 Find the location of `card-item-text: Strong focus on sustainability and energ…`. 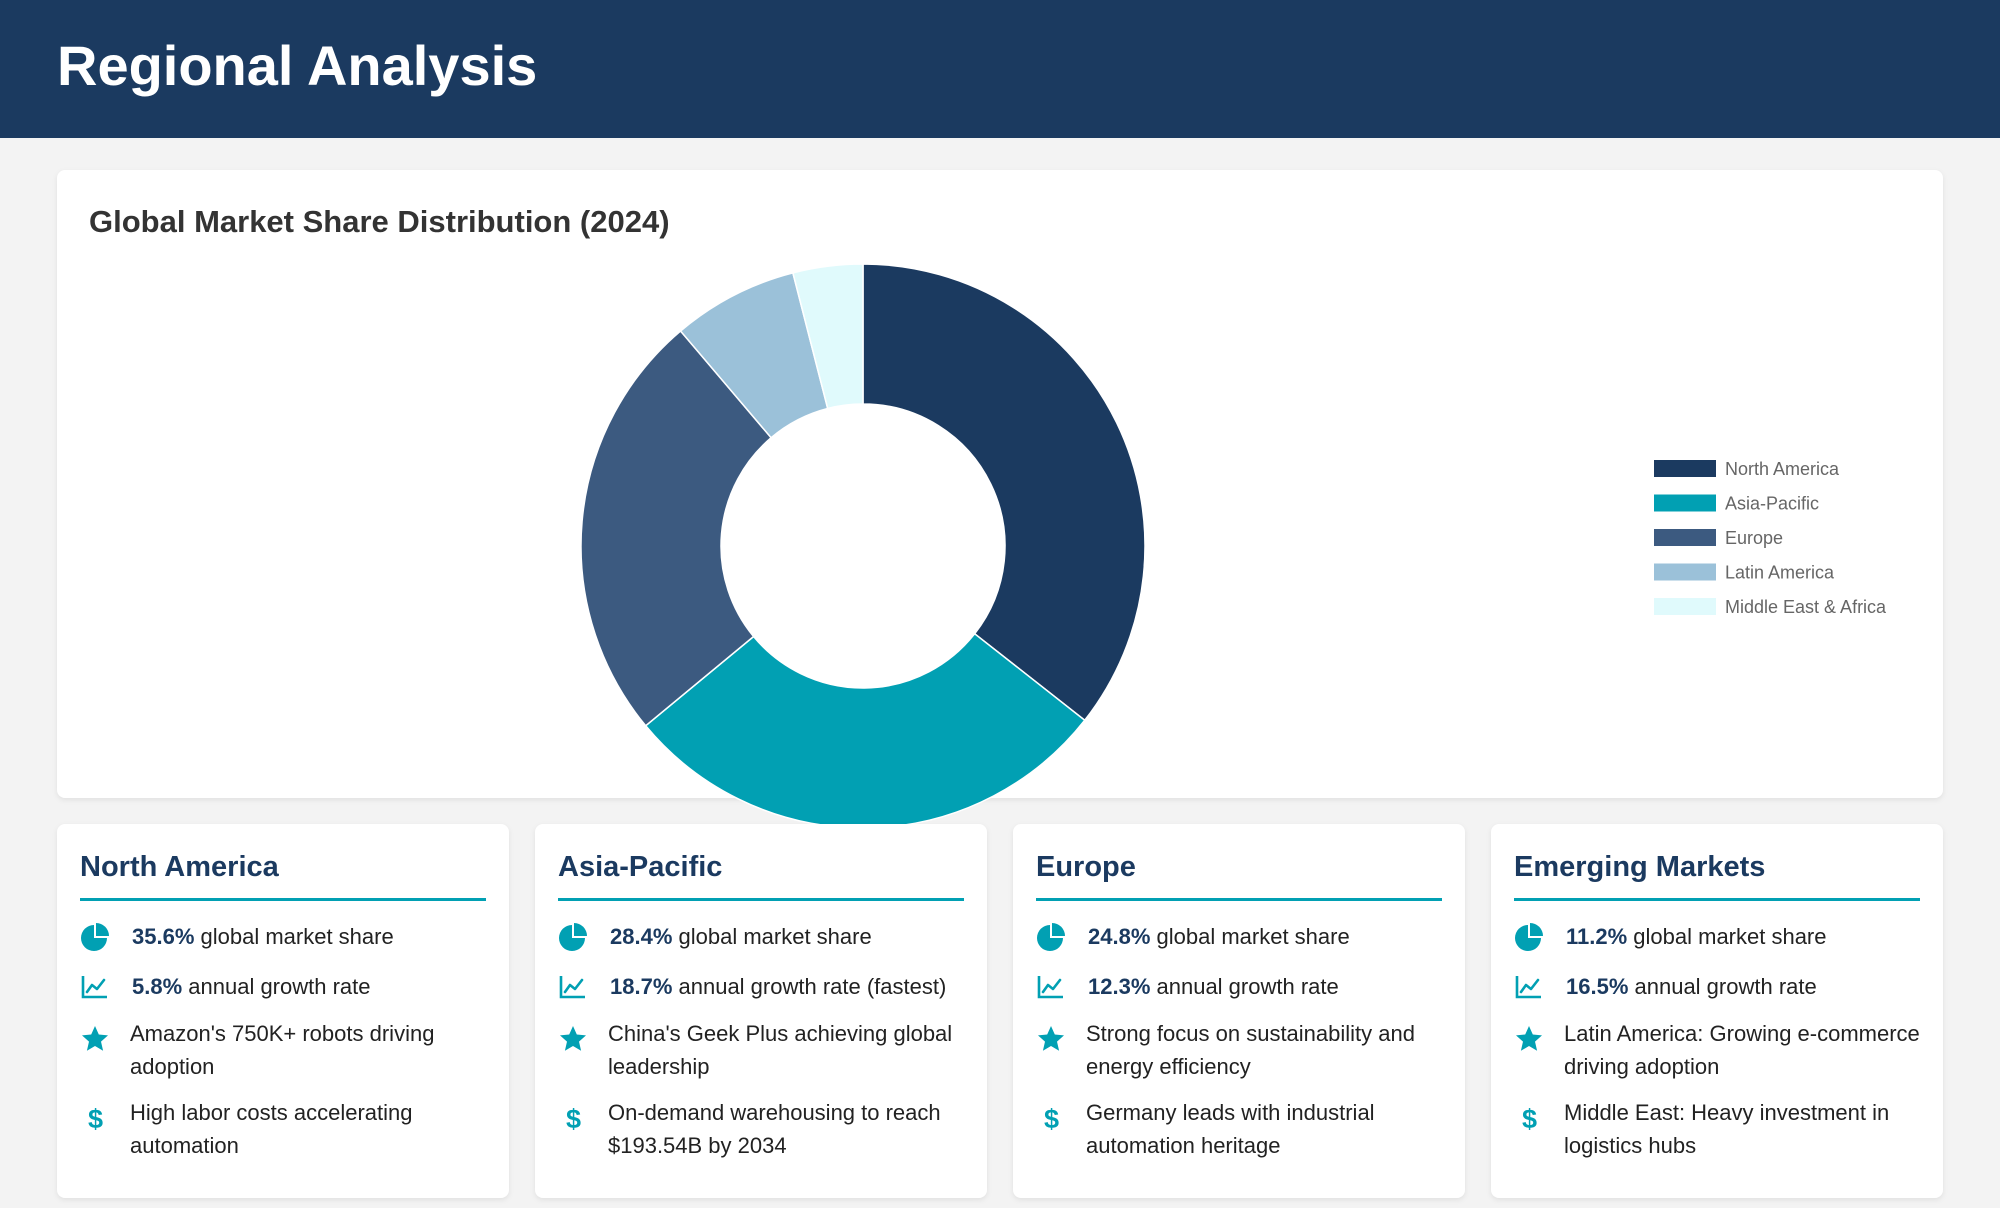

card-item-text: Strong focus on sustainability and energ… is located at coordinates (1264, 1050).